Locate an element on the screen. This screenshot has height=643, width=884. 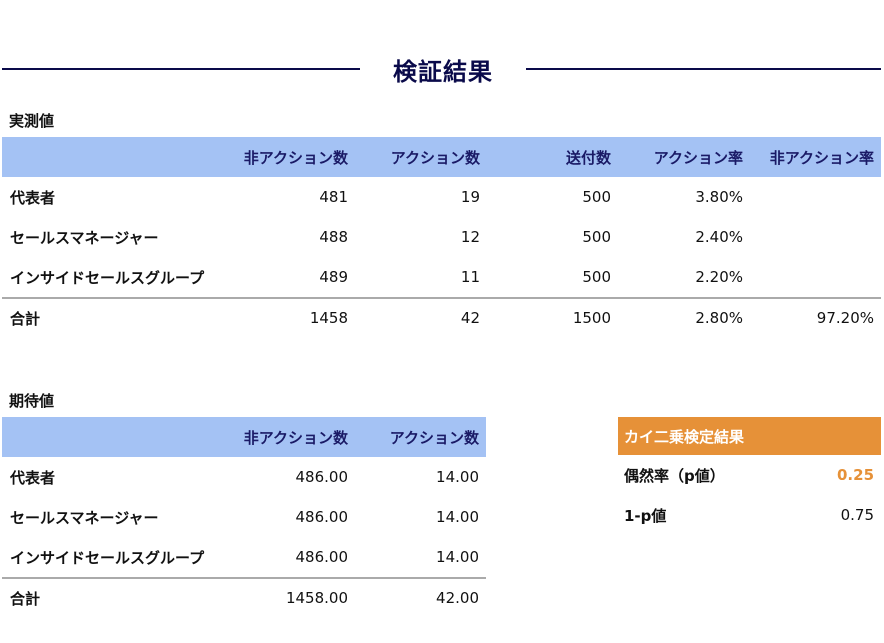
column-header-sent: 送付数 is located at coordinates (552, 157).